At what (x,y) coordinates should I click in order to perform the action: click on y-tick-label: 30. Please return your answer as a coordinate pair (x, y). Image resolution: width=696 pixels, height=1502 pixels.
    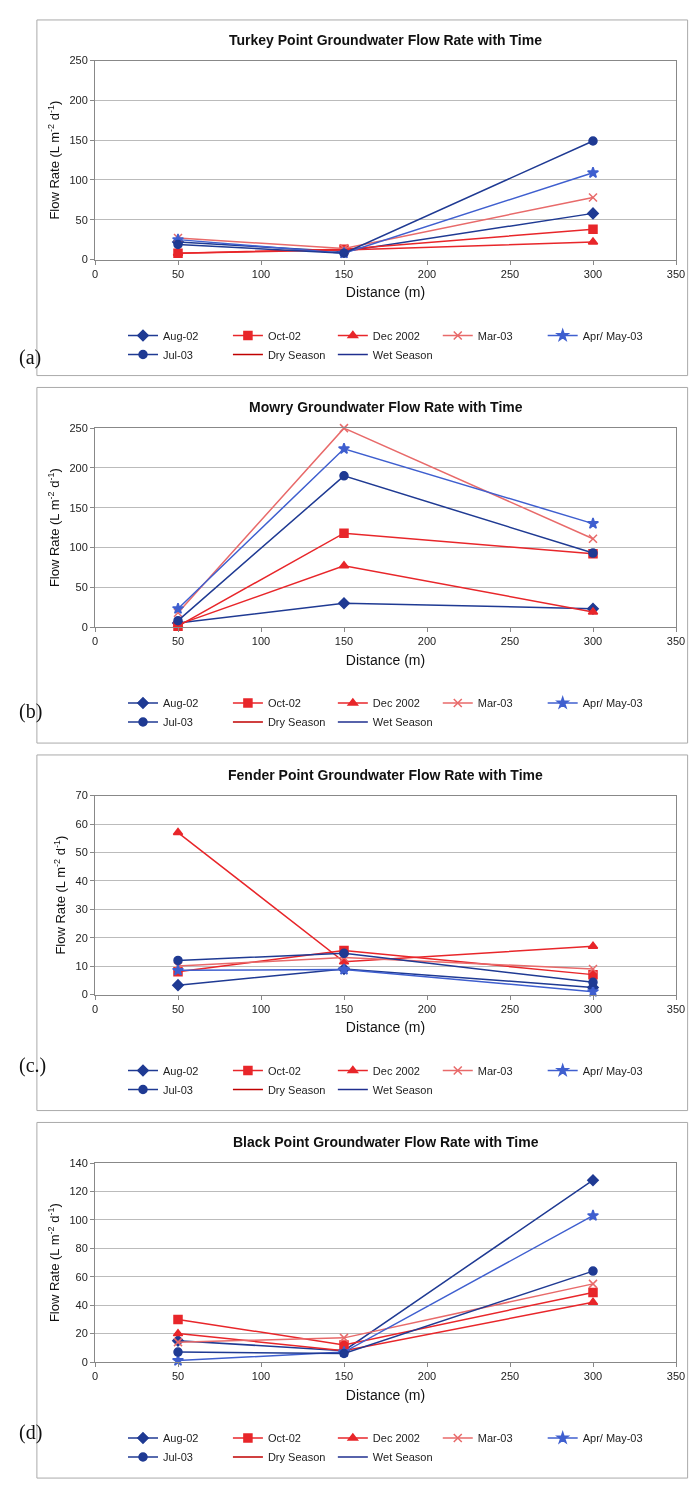
    Looking at the image, I should click on (81, 909).